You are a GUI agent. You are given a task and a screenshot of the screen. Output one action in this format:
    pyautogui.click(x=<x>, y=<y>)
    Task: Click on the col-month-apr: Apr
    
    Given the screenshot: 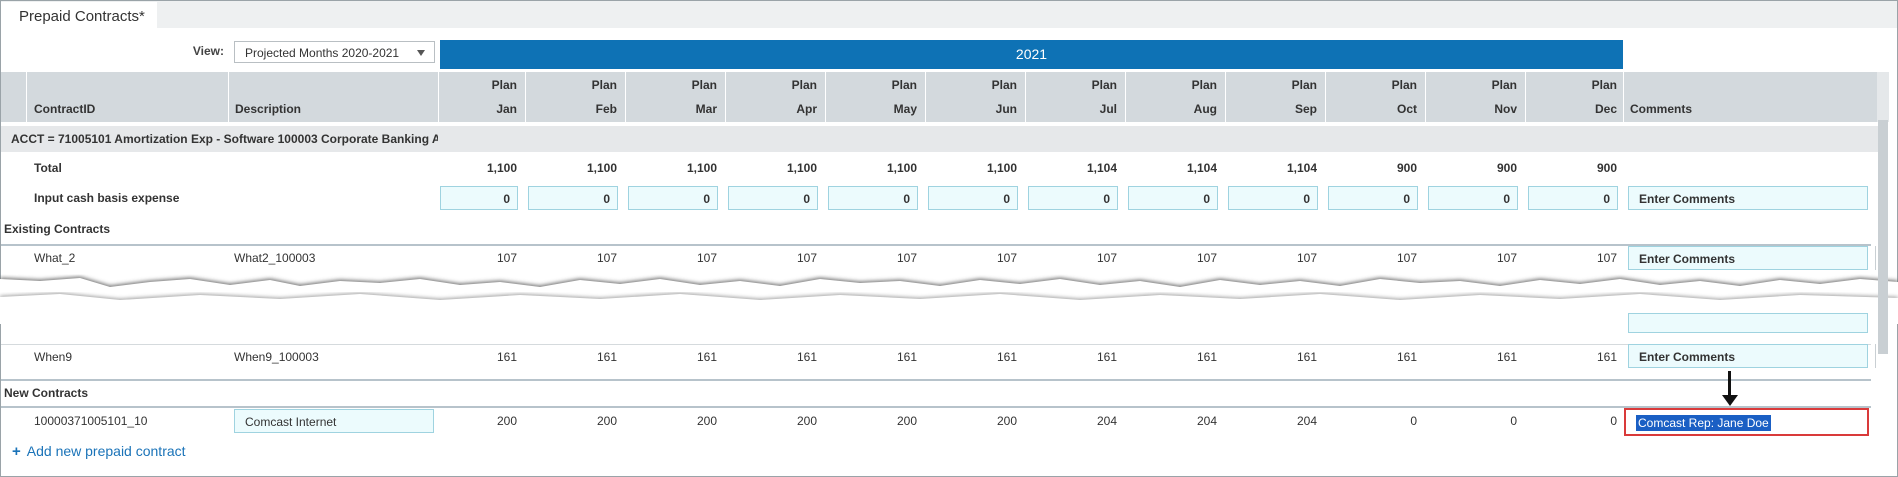 What is the action you would take?
    pyautogui.click(x=806, y=109)
    